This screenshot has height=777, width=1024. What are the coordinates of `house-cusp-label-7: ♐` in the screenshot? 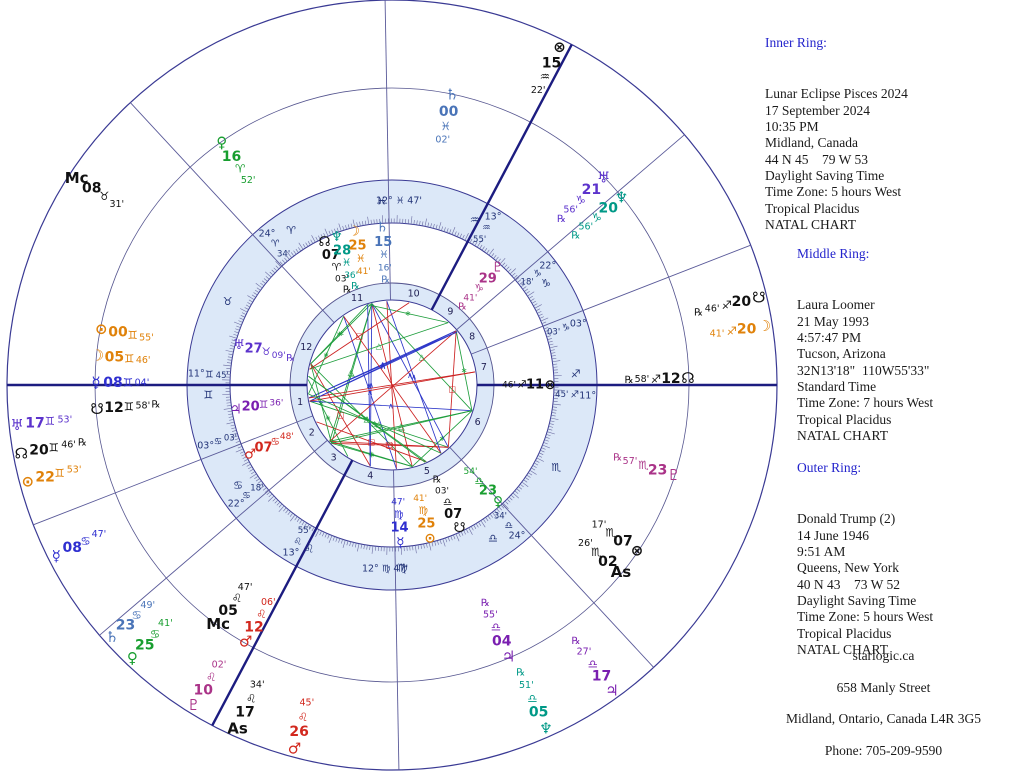 It's located at (574, 395).